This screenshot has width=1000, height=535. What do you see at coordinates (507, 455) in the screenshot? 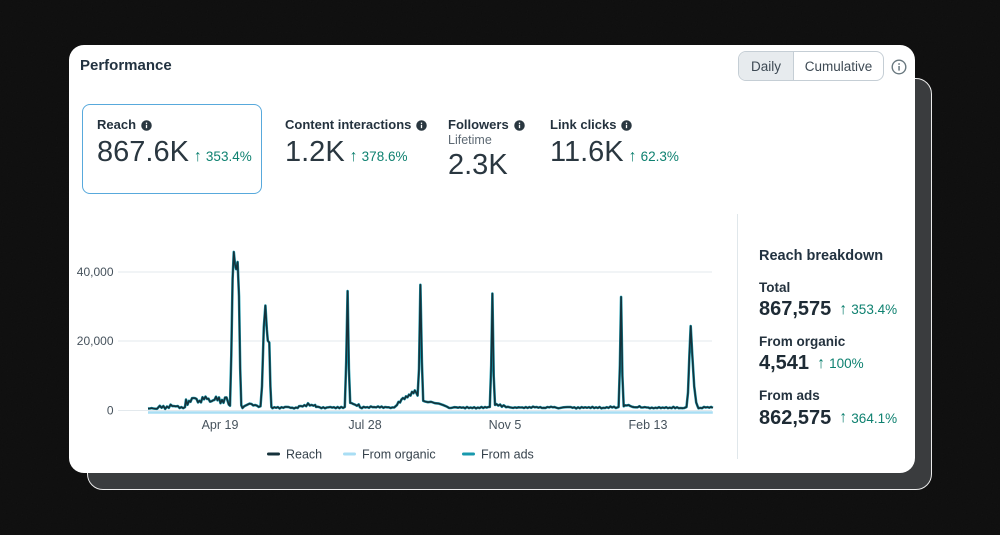
I see `svg-text: From ads` at bounding box center [507, 455].